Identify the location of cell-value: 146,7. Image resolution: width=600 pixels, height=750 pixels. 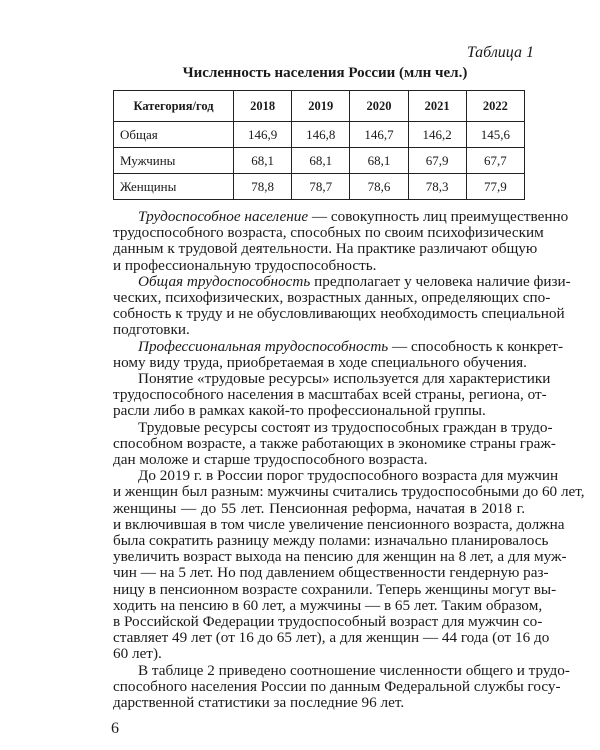
(379, 134).